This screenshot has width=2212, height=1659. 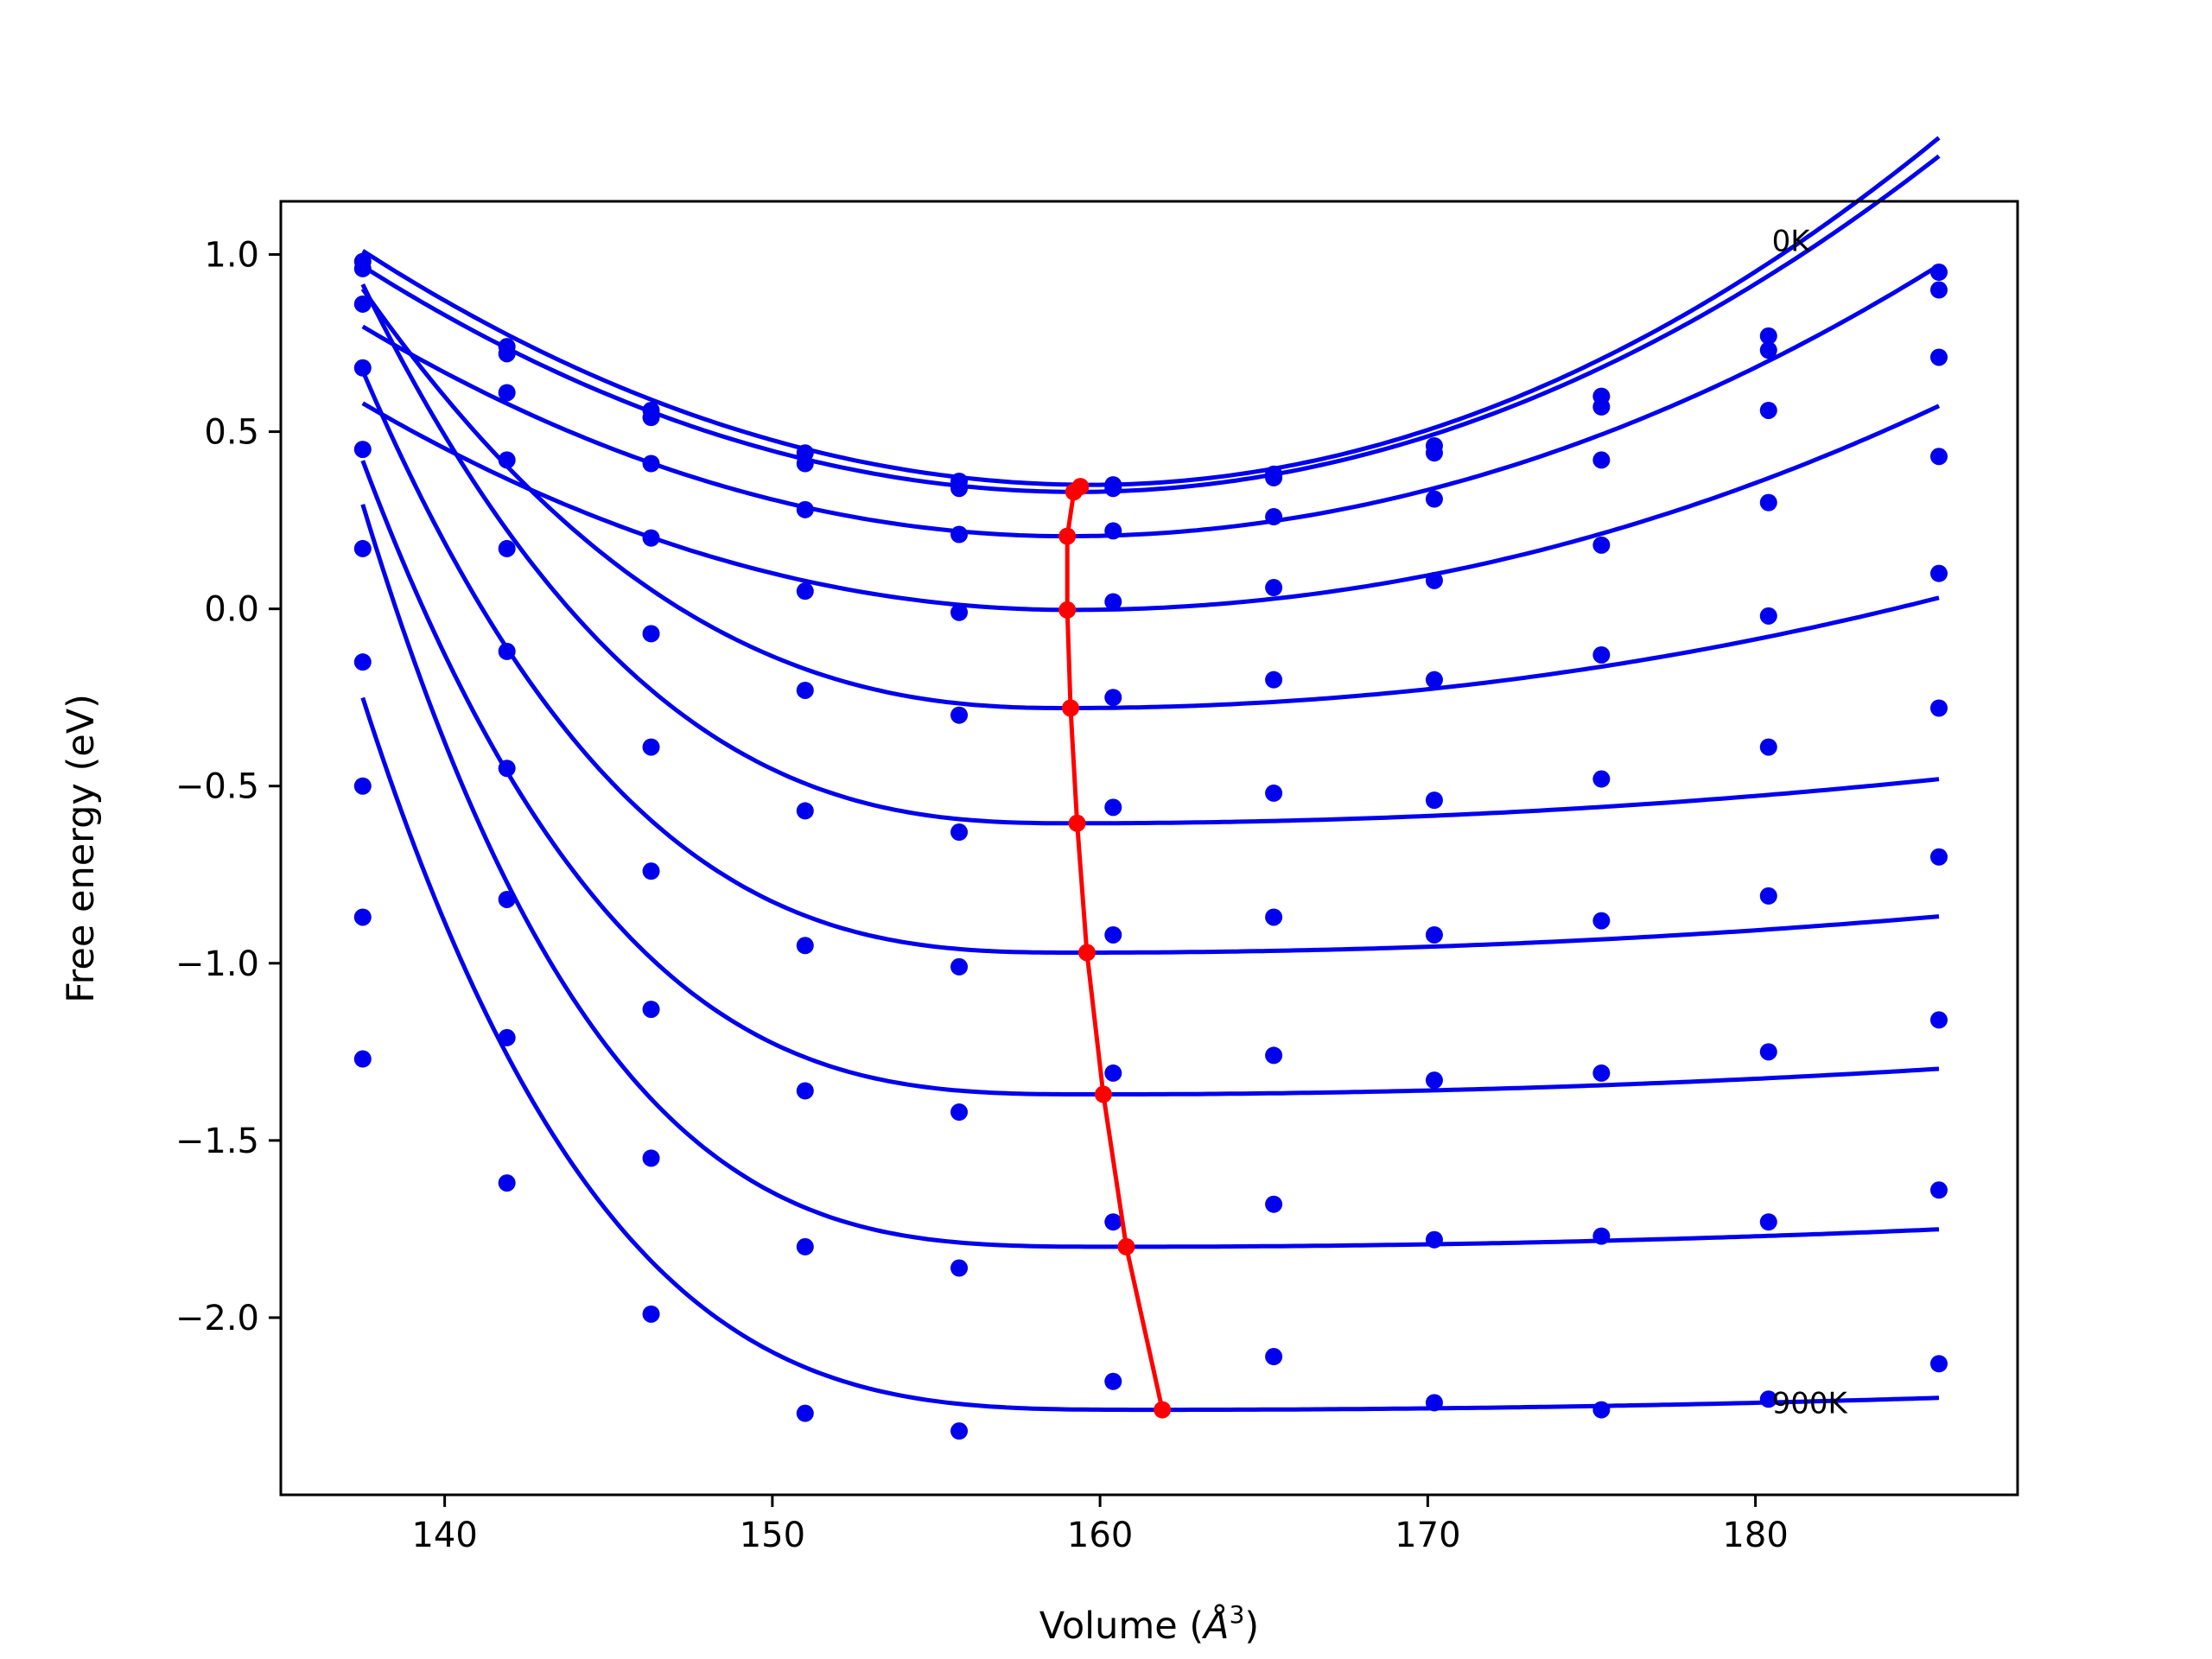 What do you see at coordinates (217, 1141) in the screenshot?
I see `y-tick-label-5: −1.5` at bounding box center [217, 1141].